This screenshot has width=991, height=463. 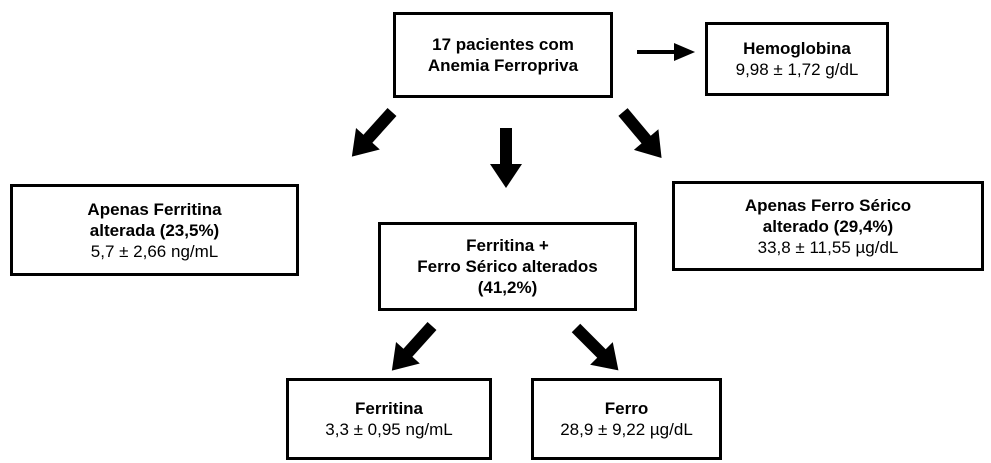 What do you see at coordinates (389, 408) in the screenshot?
I see `node-title: Ferritina` at bounding box center [389, 408].